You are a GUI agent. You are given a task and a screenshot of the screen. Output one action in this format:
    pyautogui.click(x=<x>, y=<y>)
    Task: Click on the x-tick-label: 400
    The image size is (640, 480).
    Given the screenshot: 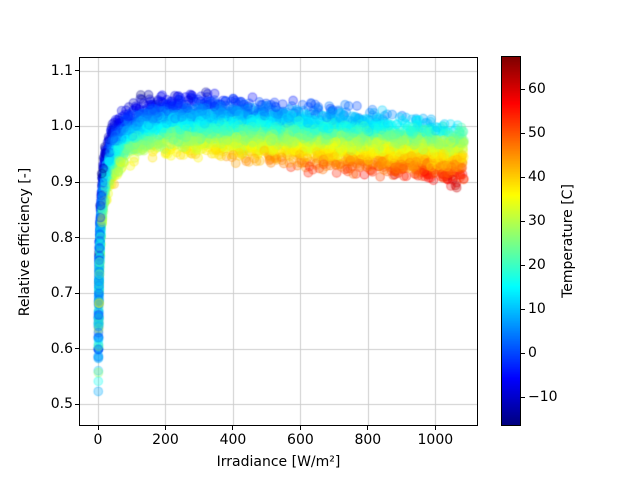 What is the action you would take?
    pyautogui.click(x=233, y=440)
    